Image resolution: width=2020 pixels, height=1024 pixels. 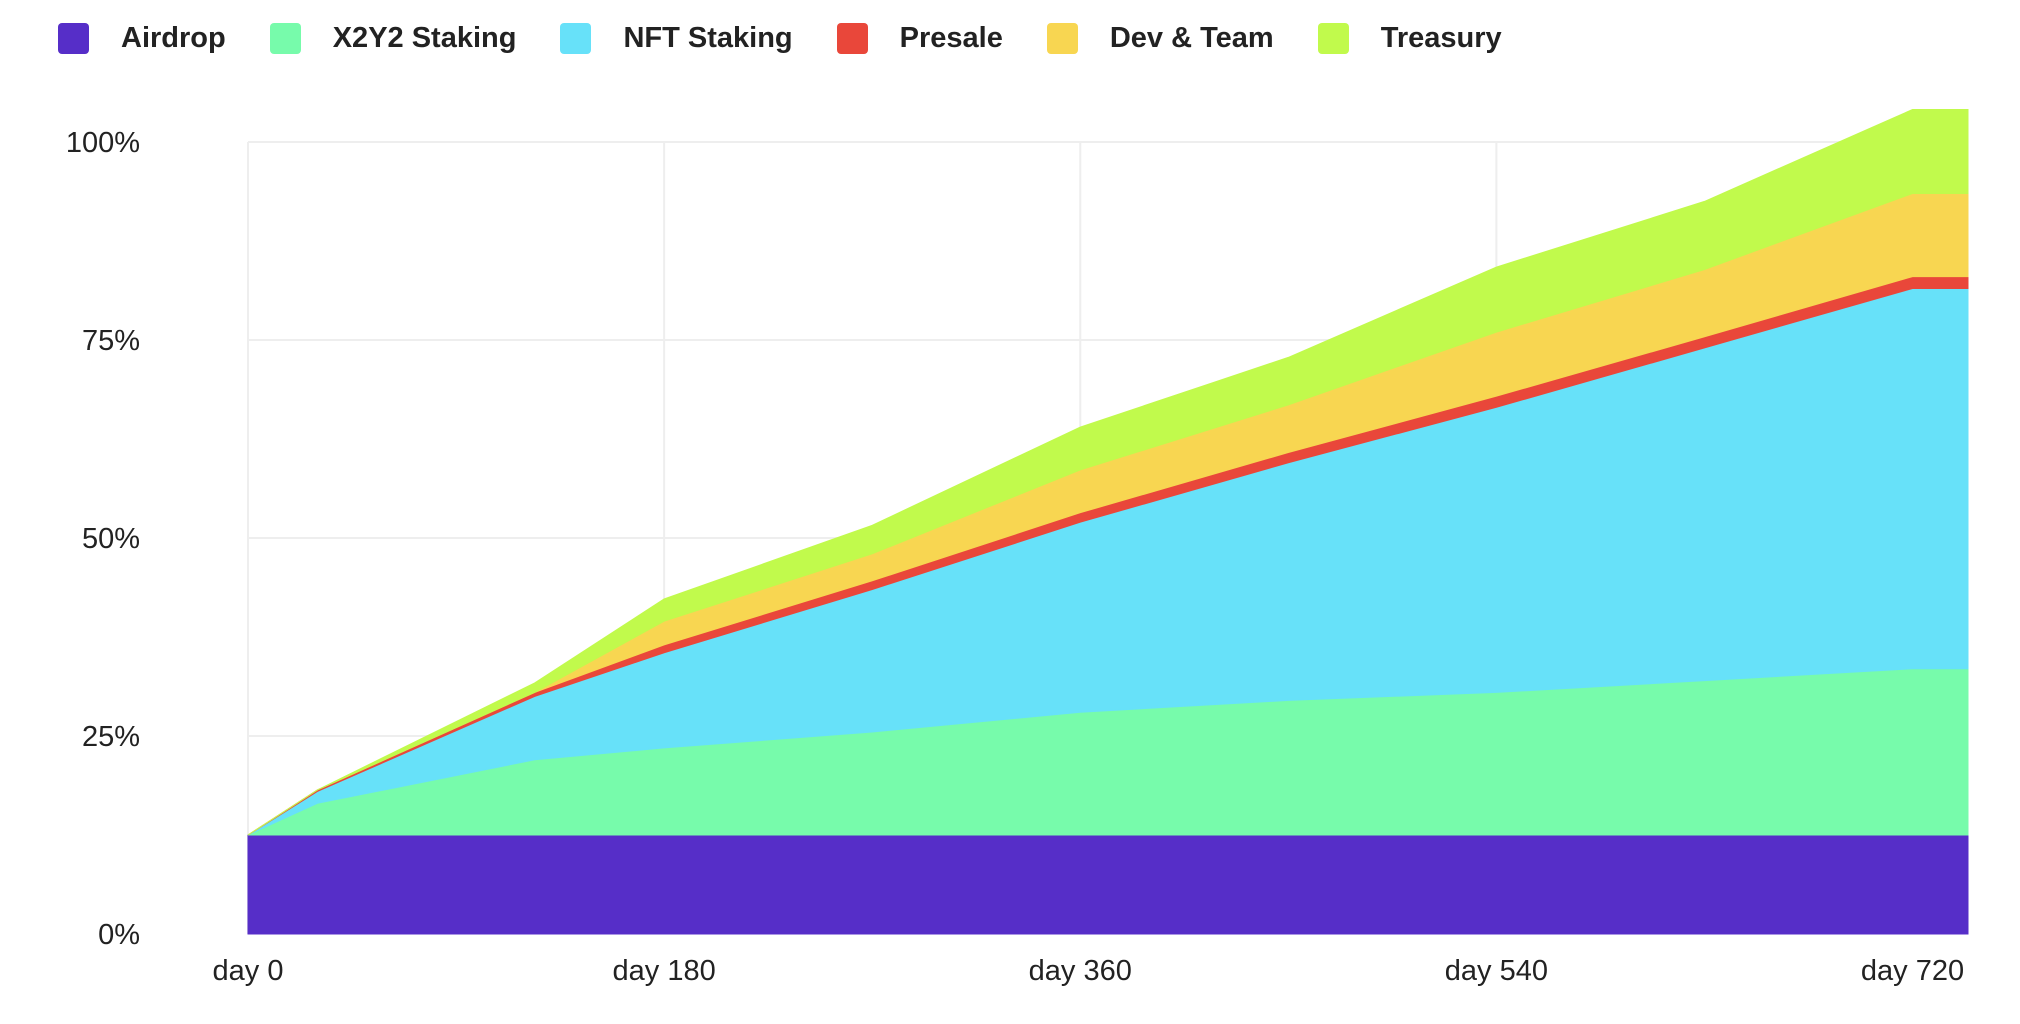 What do you see at coordinates (248, 971) in the screenshot?
I see `x-tick-label: day 0` at bounding box center [248, 971].